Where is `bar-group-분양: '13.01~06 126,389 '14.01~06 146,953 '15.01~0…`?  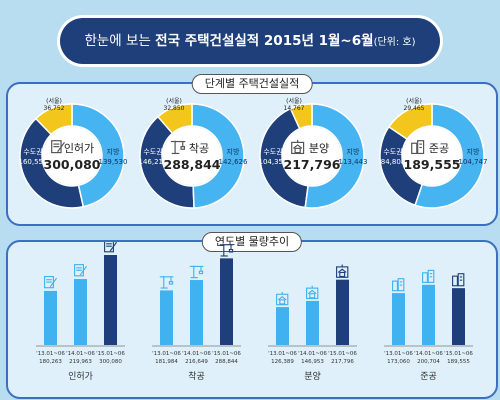
bar-group-분양: '13.01~06 126,389 '14.01~06 146,953 '15.01~0… is located at coordinates (312, 323).